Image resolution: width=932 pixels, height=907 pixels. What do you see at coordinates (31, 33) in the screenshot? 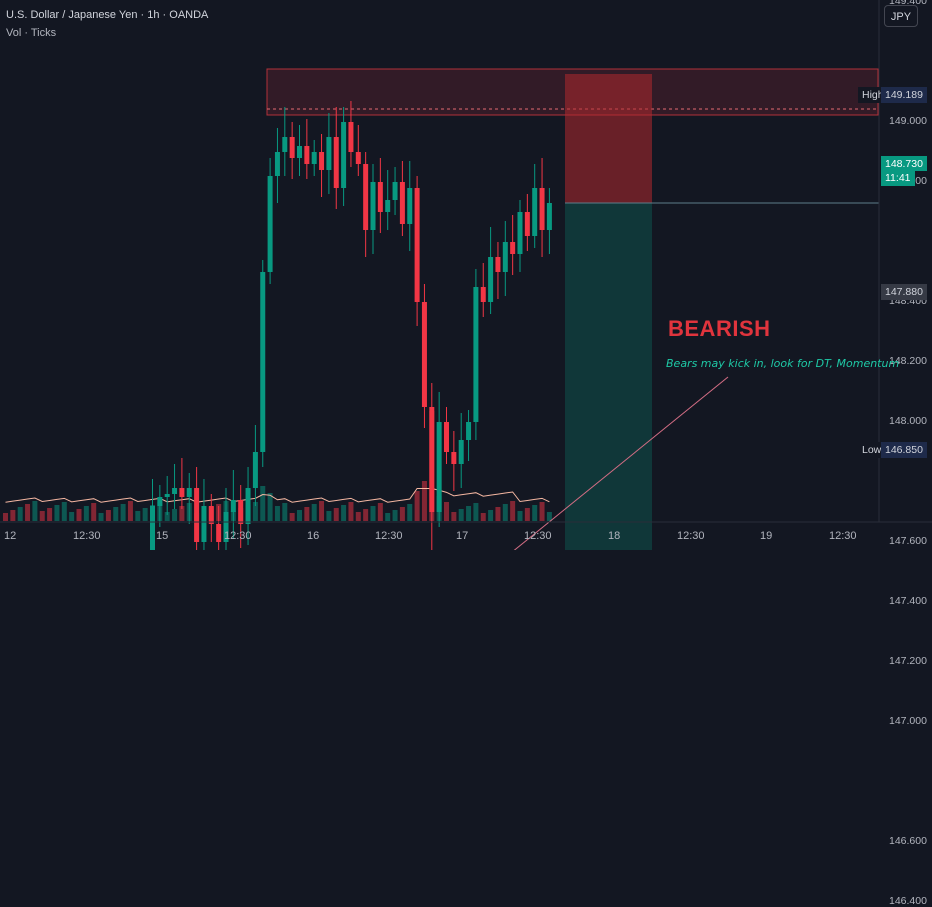
I see `volume-indicator-label: Vol · Ticks` at bounding box center [31, 33].